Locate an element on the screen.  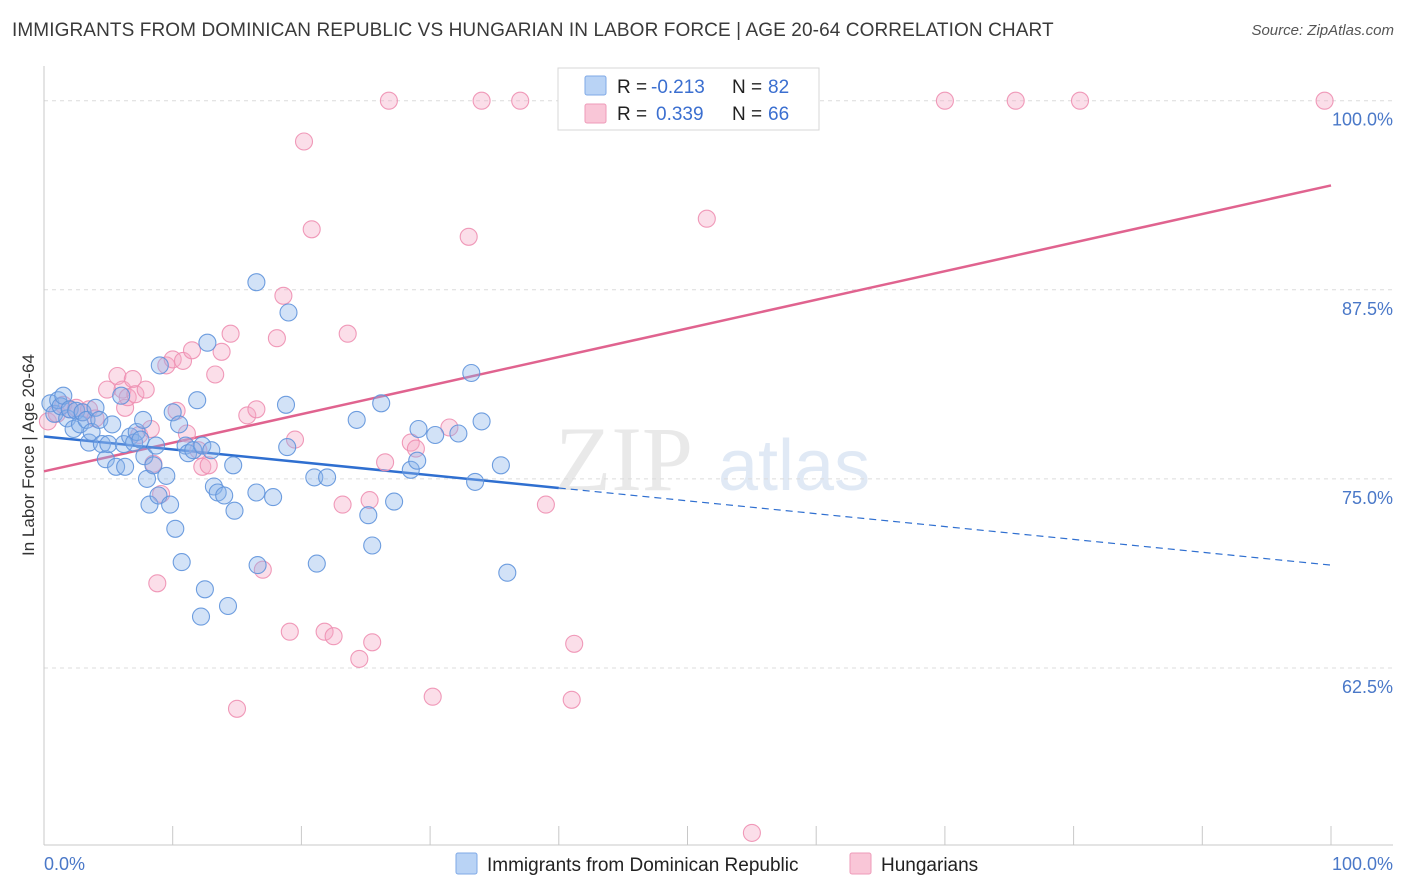
legend-r-label-dominican: R = is located at coordinates (632, 87).